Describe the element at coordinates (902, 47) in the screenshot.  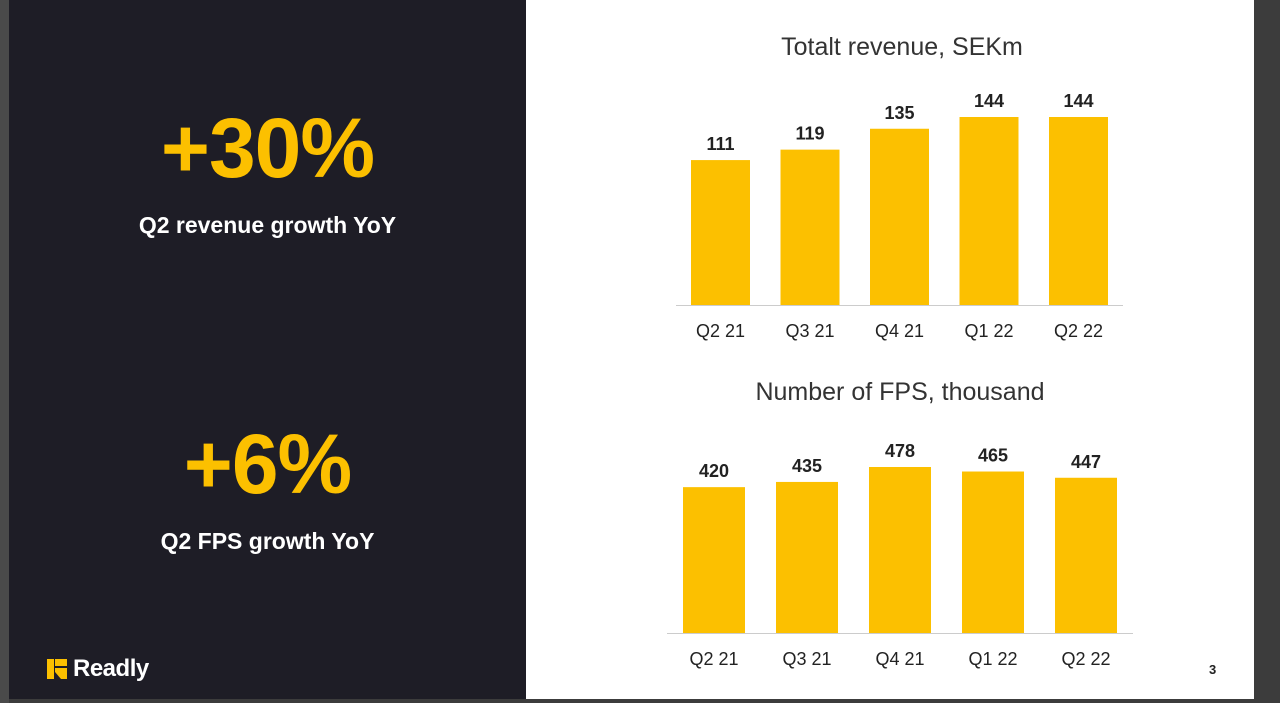
I see `revenue-chart-title: Totalt revenue, SEKm` at that location.